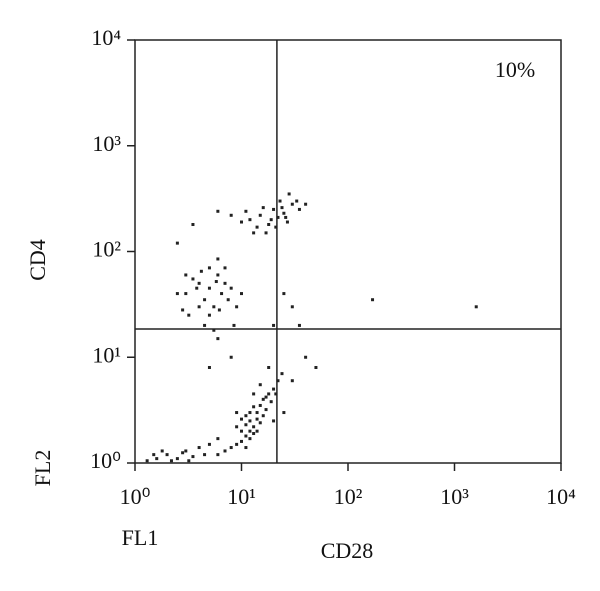  I want to click on y-tick-label: 10⁴, so click(106, 37).